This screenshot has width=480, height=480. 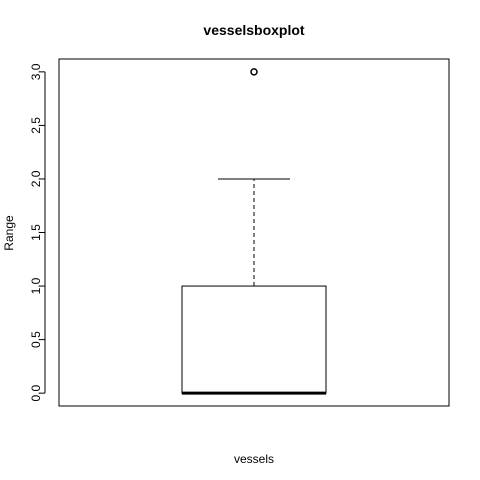 What do you see at coordinates (36, 339) in the screenshot?
I see `y-tick-label: 0.5` at bounding box center [36, 339].